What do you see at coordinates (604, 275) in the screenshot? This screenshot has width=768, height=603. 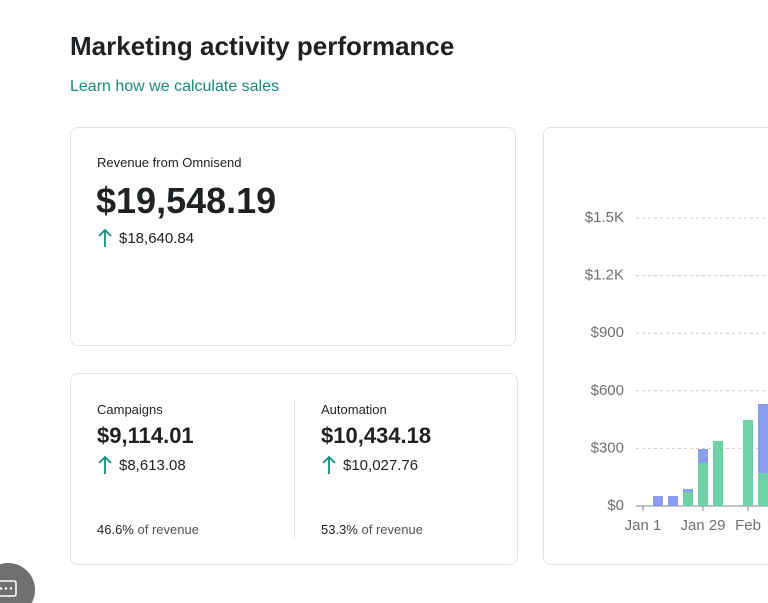 I see `y-tick-label: $1.2K` at bounding box center [604, 275].